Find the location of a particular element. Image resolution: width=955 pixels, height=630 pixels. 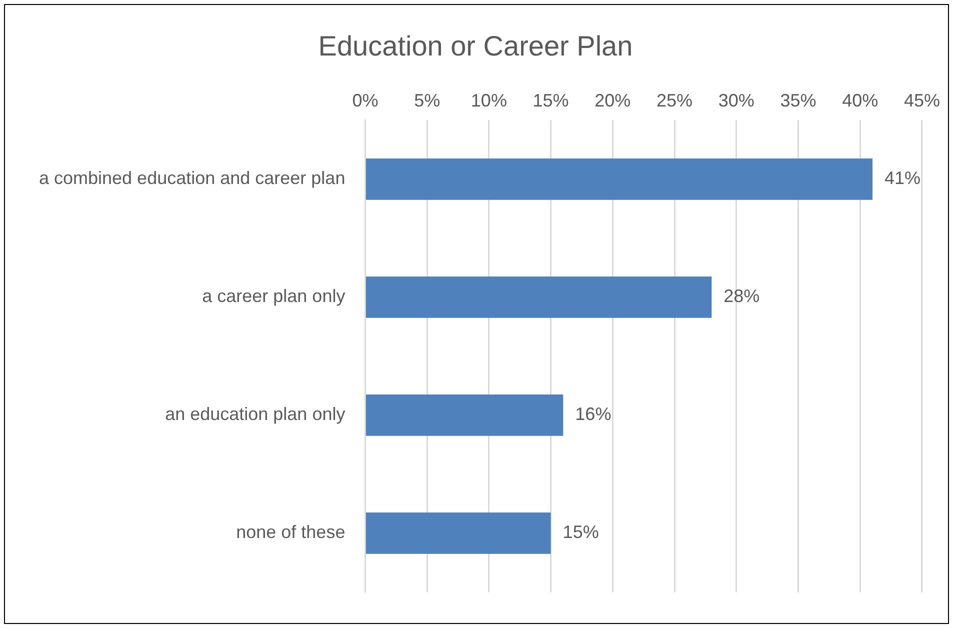

x-tick-label: 25% is located at coordinates (674, 100).